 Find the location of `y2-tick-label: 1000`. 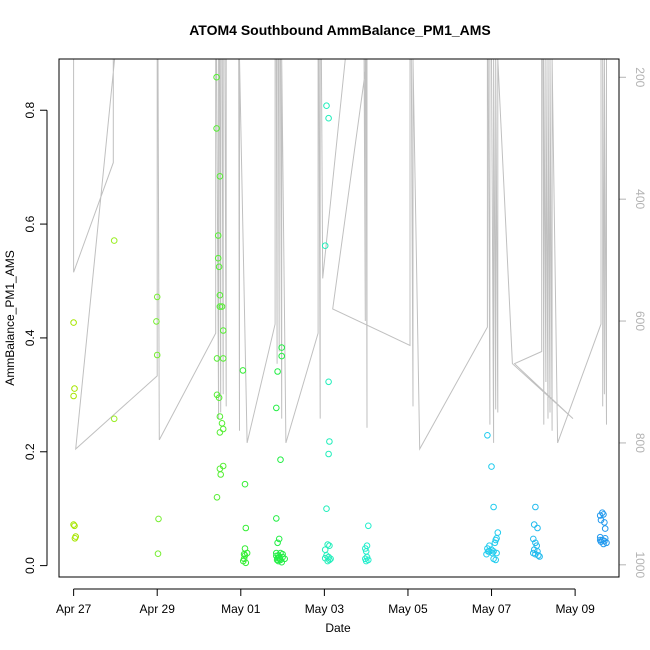

y2-tick-label: 1000 is located at coordinates (640, 564).